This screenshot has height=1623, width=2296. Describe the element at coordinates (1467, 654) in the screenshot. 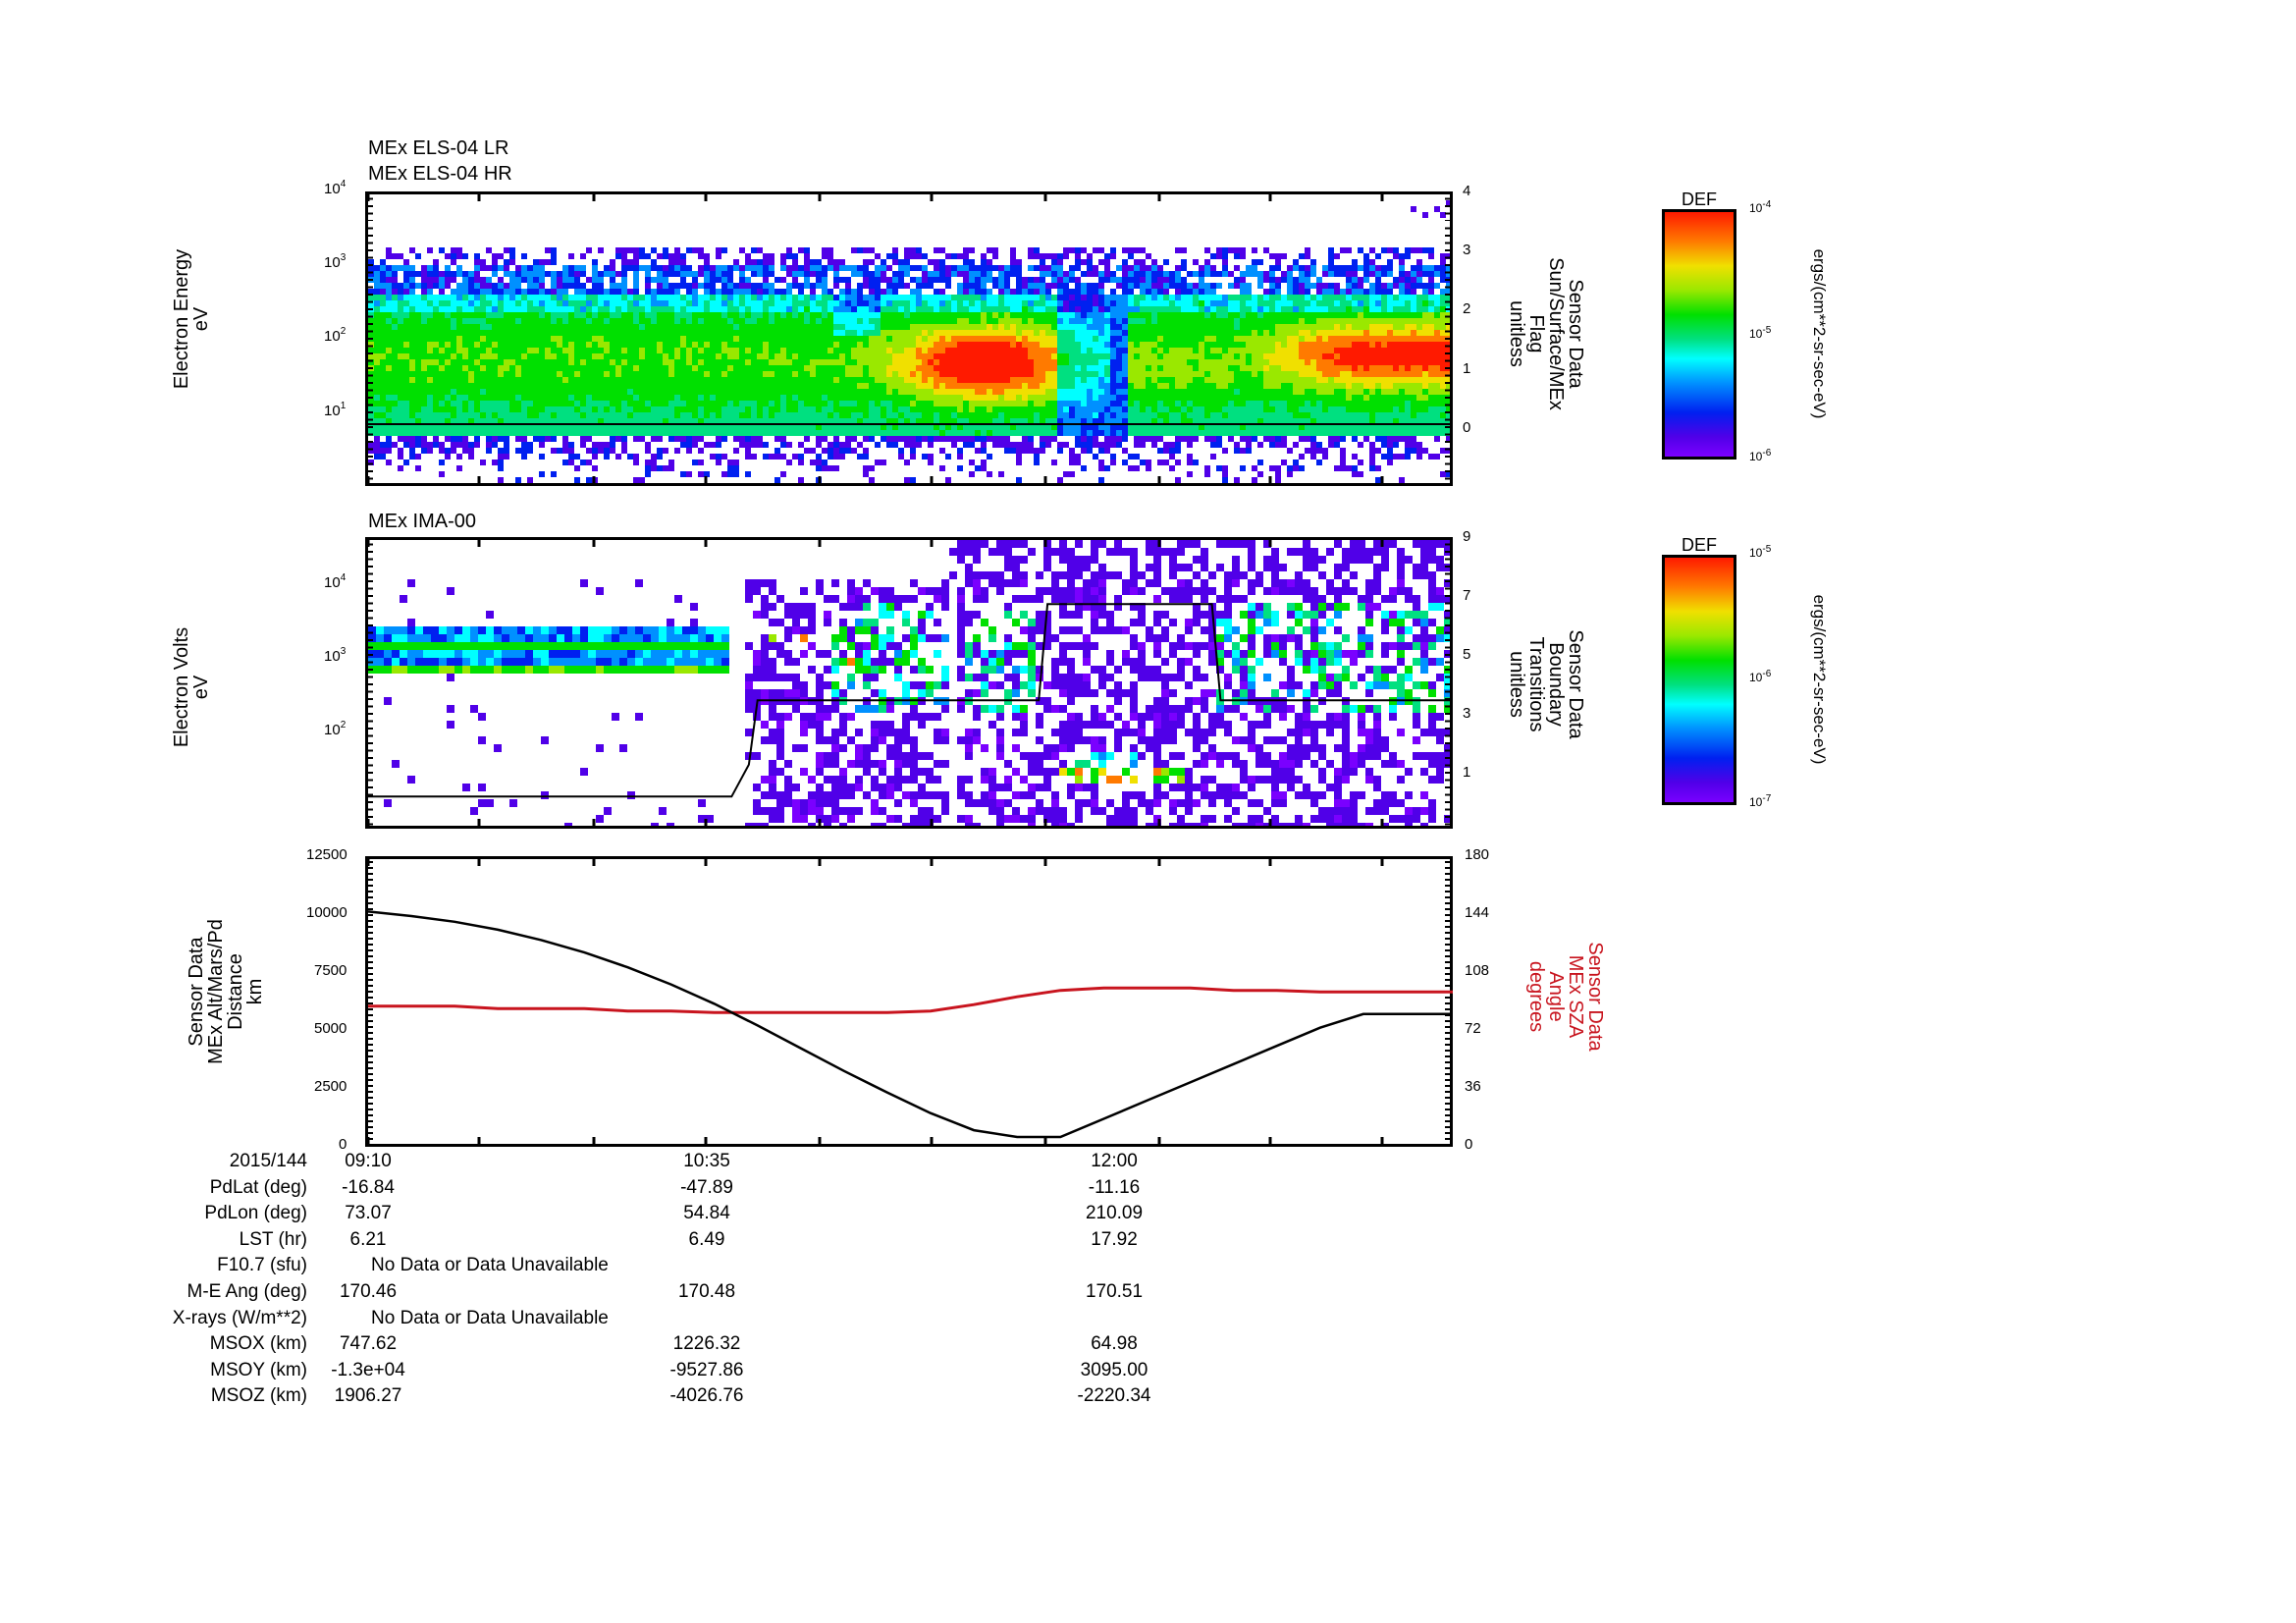

I see `ima-y2tick-5: 5` at that location.